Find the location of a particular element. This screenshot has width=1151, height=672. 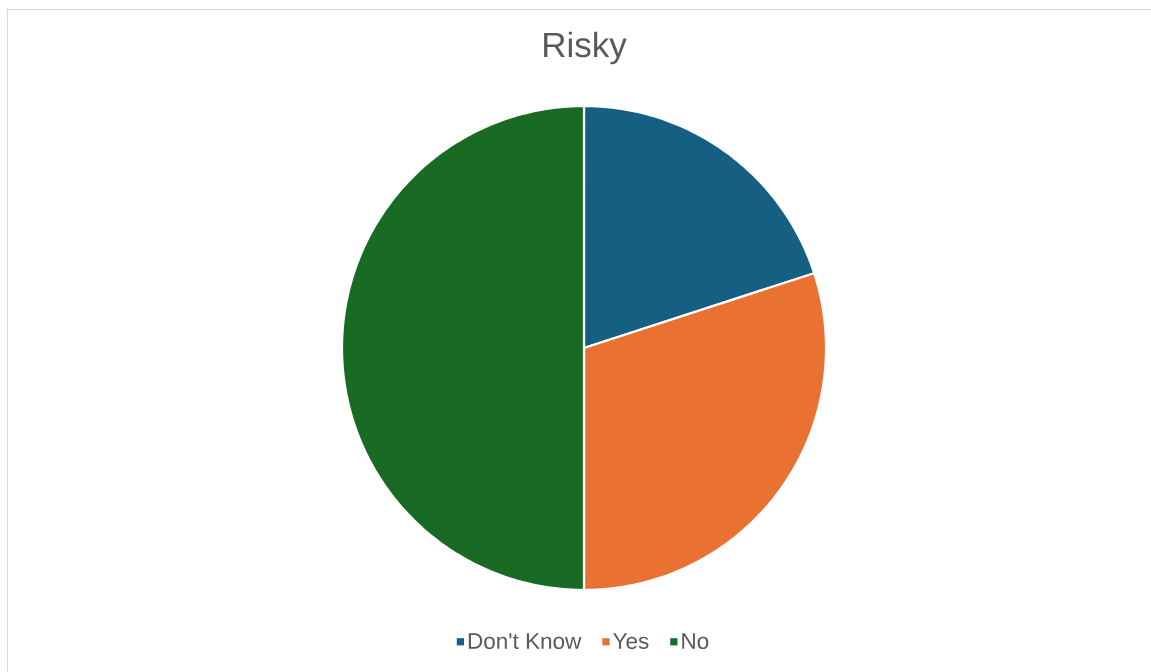

legend-label: No is located at coordinates (695, 641).